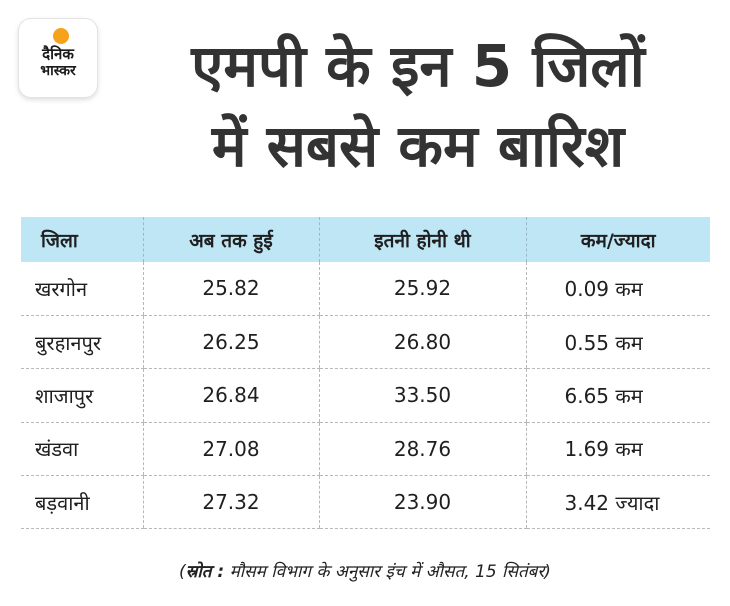 Image resolution: width=730 pixels, height=606 pixels. Describe the element at coordinates (230, 502) in the screenshot. I see `actual-cell: 27.32` at that location.